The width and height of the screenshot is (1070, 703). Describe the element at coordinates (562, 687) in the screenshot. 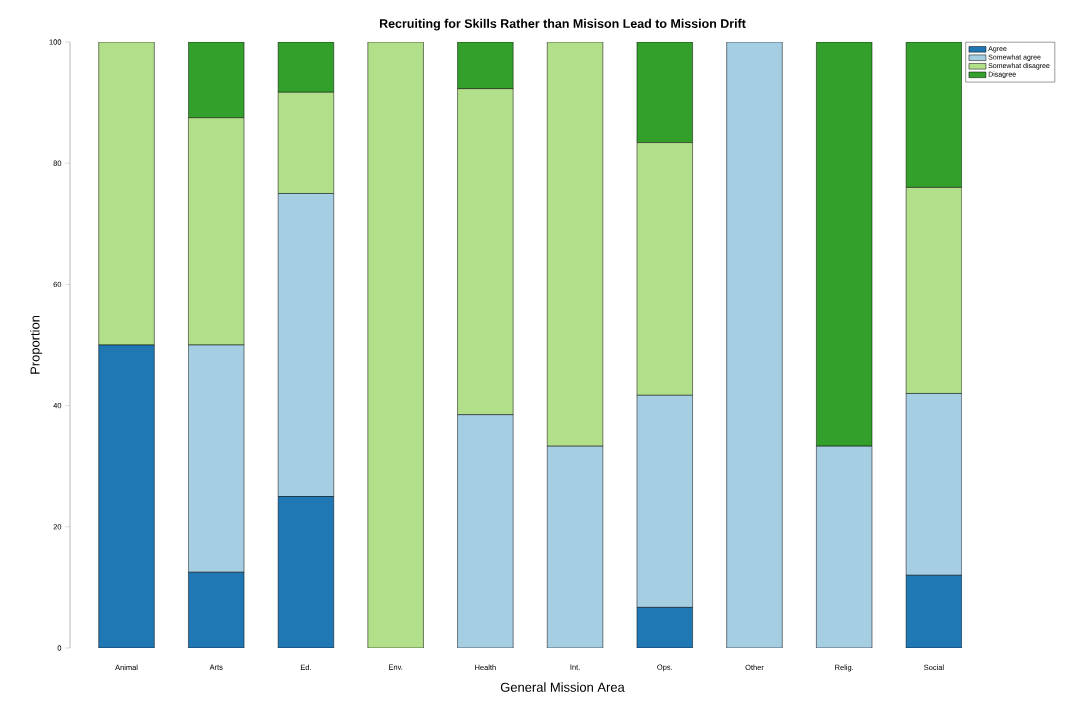

I see `x-axis-title: General Mission Area` at that location.